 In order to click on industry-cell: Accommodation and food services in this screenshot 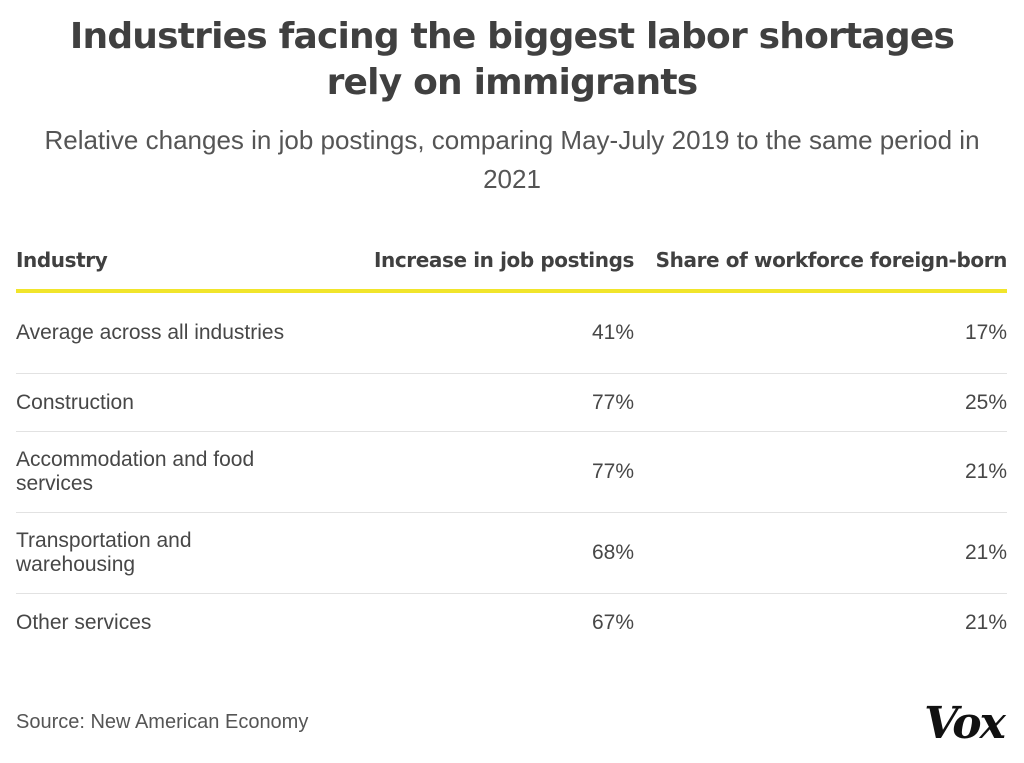, I will do `click(176, 472)`.